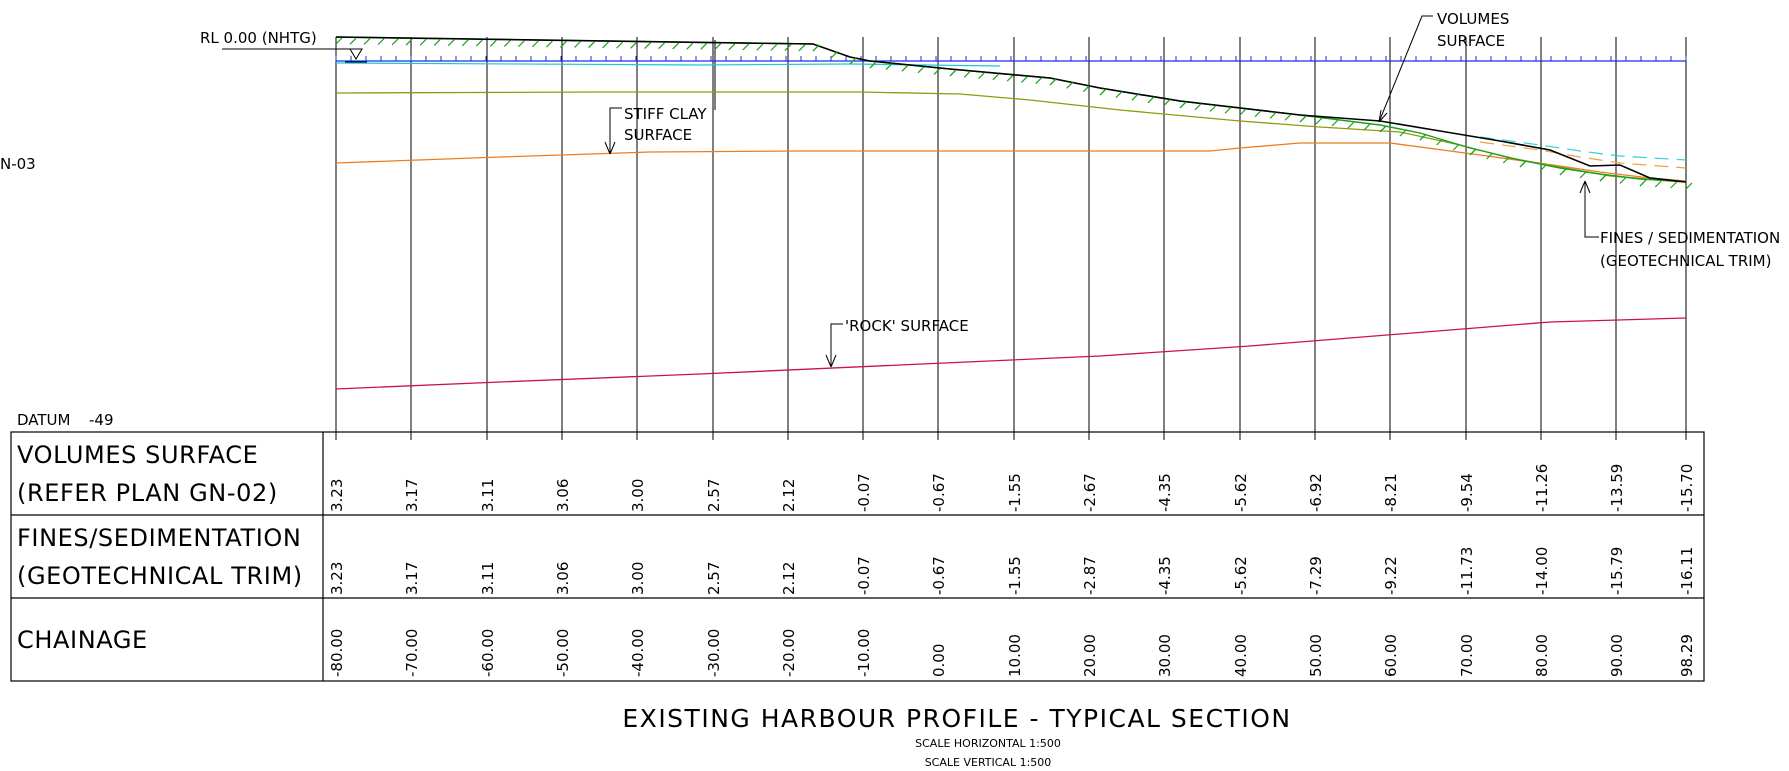  What do you see at coordinates (638, 578) in the screenshot?
I see `table-cell-value: 3.00` at bounding box center [638, 578].